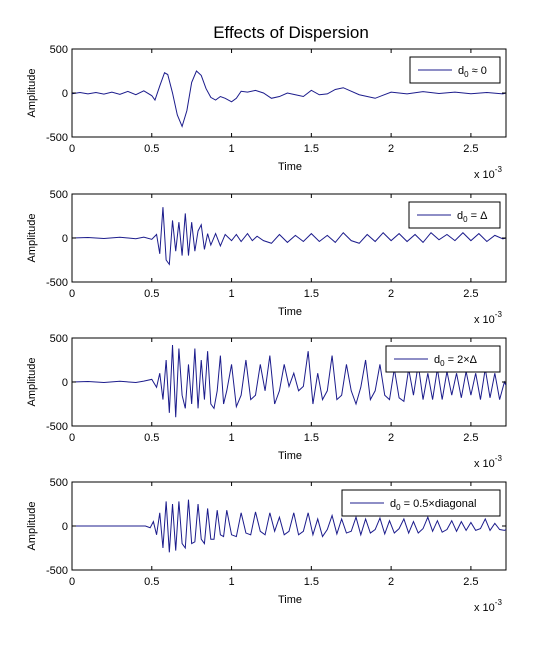  I want to click on legend: d0 = 0.5×diagonal, so click(421, 503).